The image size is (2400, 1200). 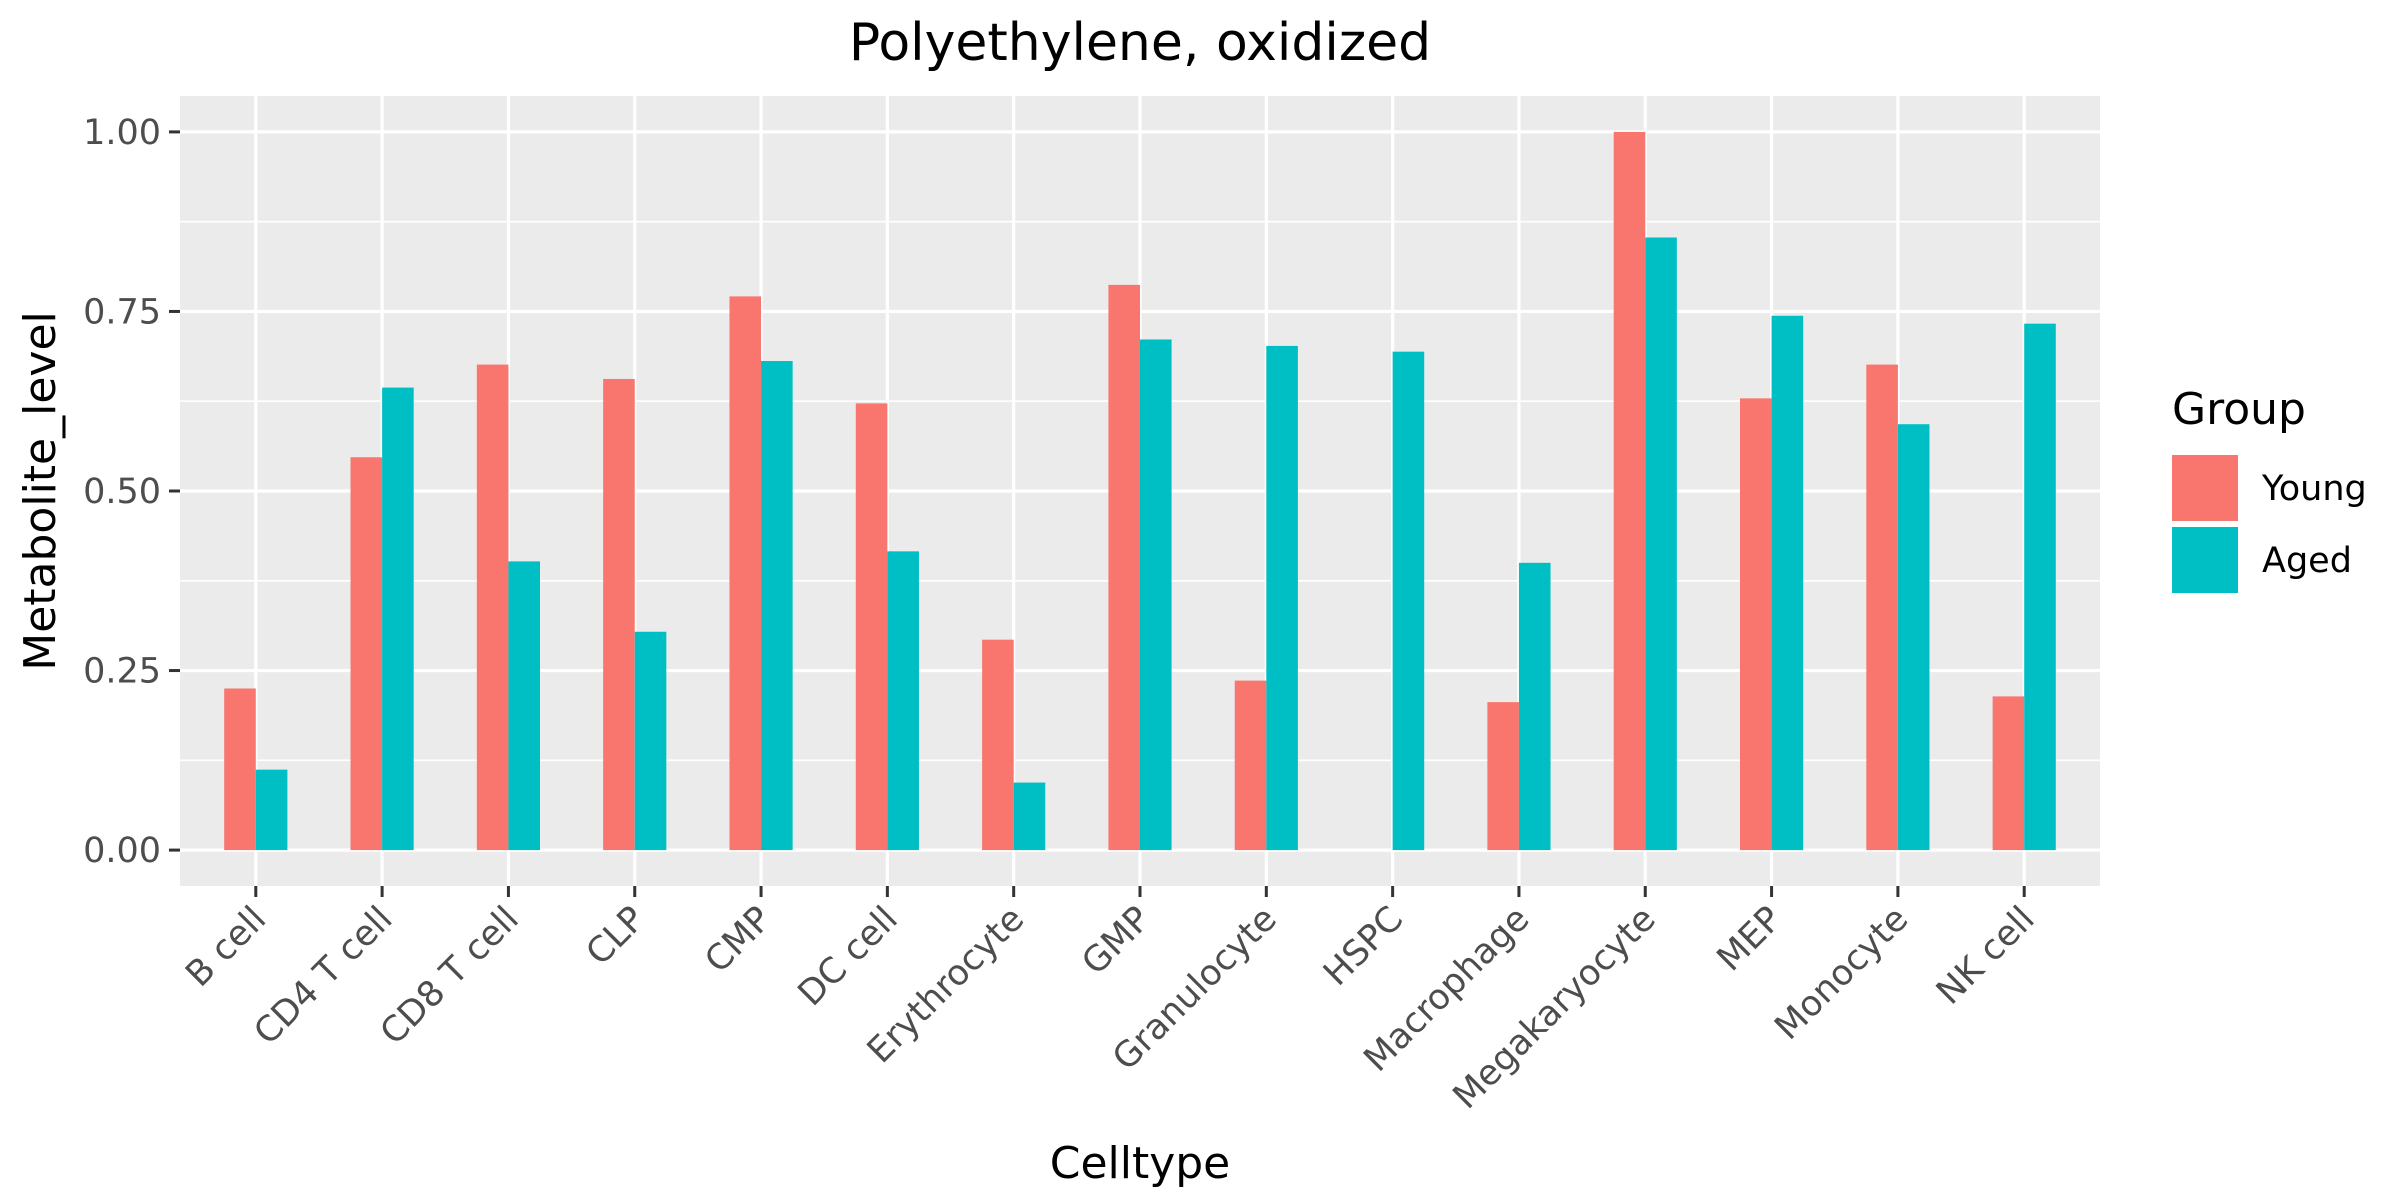 What do you see at coordinates (2040, 587) in the screenshot?
I see `bar-aged-nk-cell` at bounding box center [2040, 587].